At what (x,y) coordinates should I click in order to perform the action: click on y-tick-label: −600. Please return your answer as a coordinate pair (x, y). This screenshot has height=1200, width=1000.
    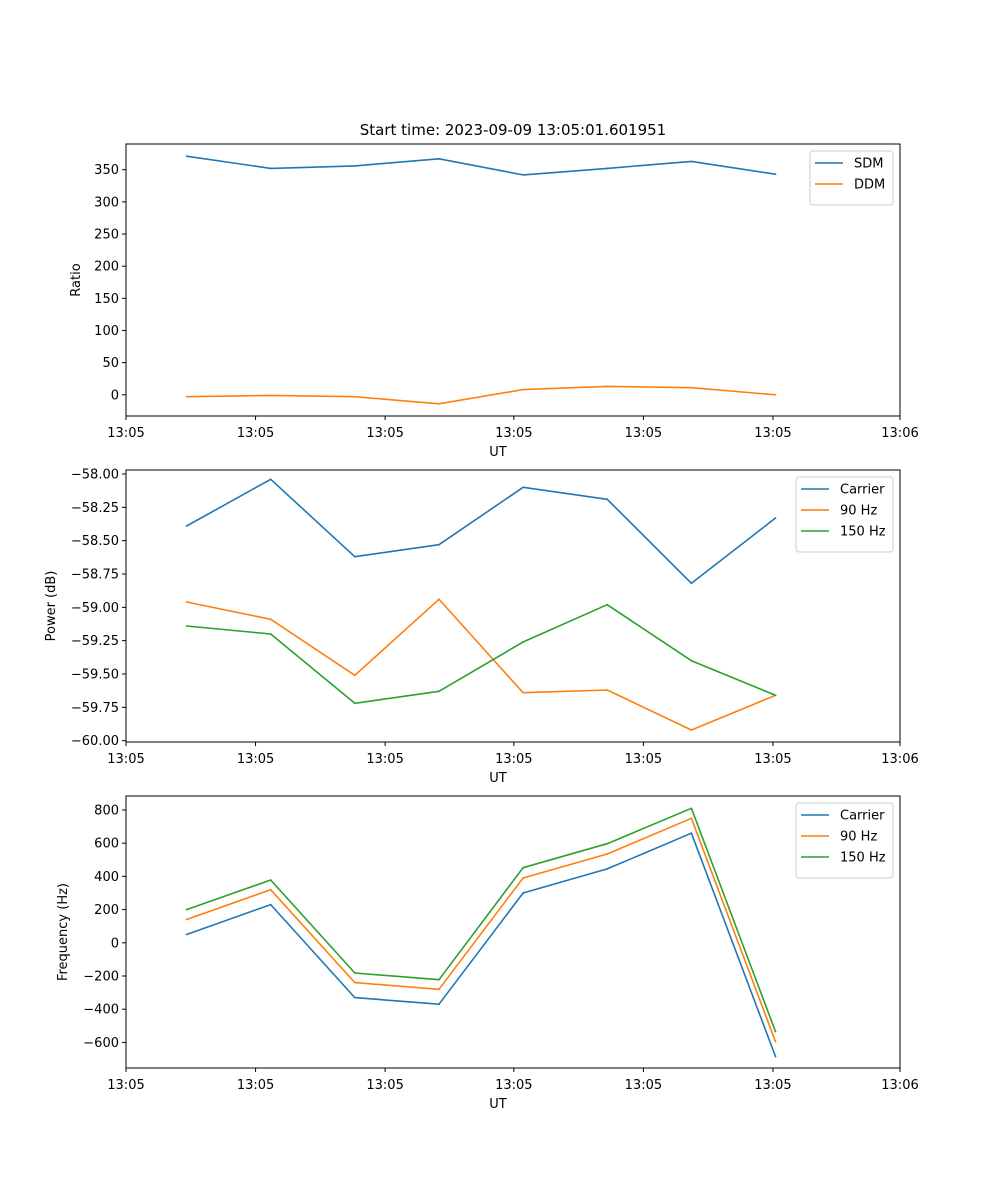
    Looking at the image, I should click on (101, 1043).